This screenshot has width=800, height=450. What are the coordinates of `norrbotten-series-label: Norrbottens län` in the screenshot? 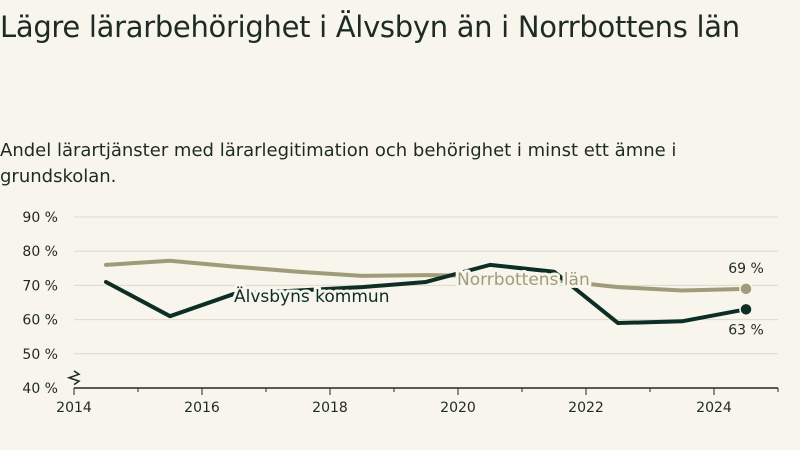 It's located at (523, 280).